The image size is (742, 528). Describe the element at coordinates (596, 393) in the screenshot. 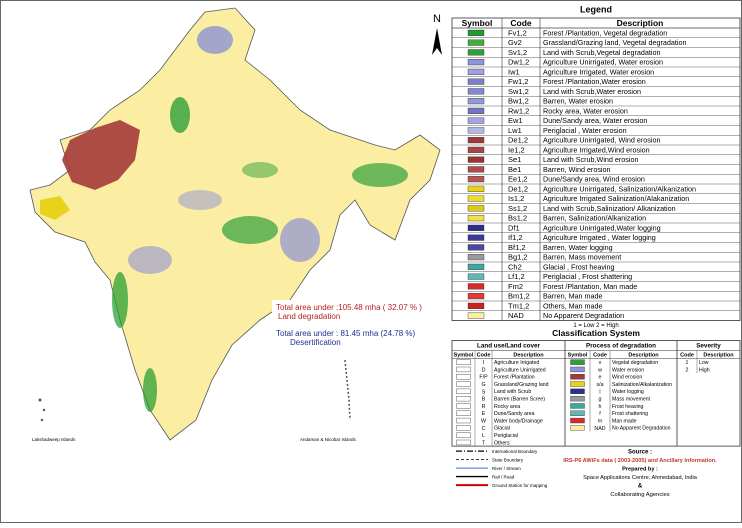

I see `classification-table` at that location.